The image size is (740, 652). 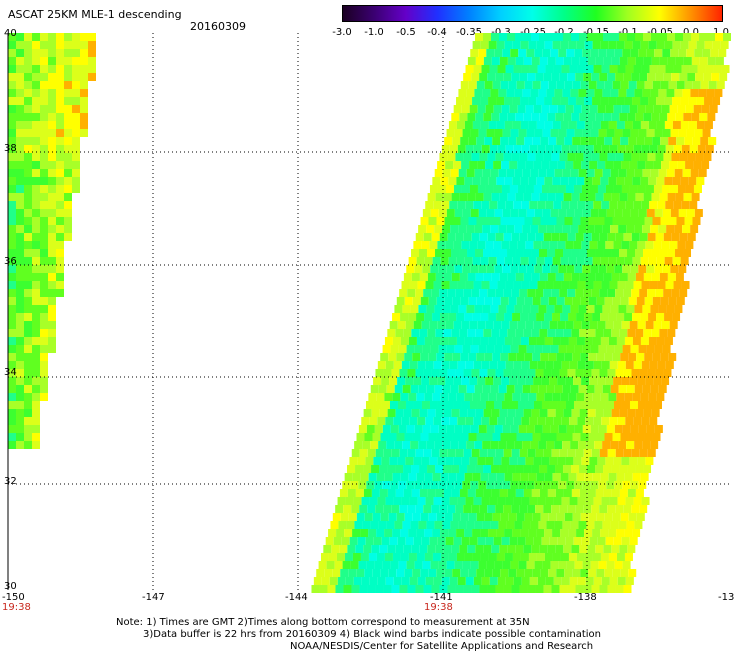 I want to click on colorbar-tick-label: -0.25, so click(x=533, y=32).